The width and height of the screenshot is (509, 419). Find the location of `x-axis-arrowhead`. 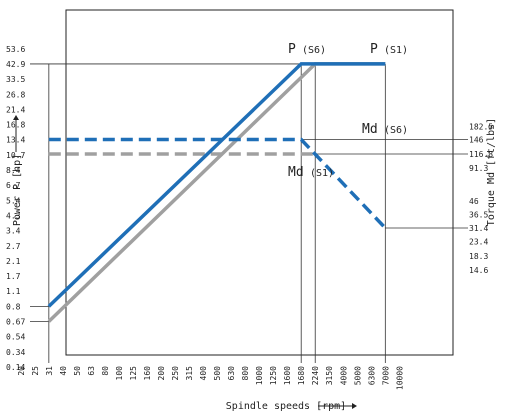

x-axis-arrowhead is located at coordinates (354, 406).